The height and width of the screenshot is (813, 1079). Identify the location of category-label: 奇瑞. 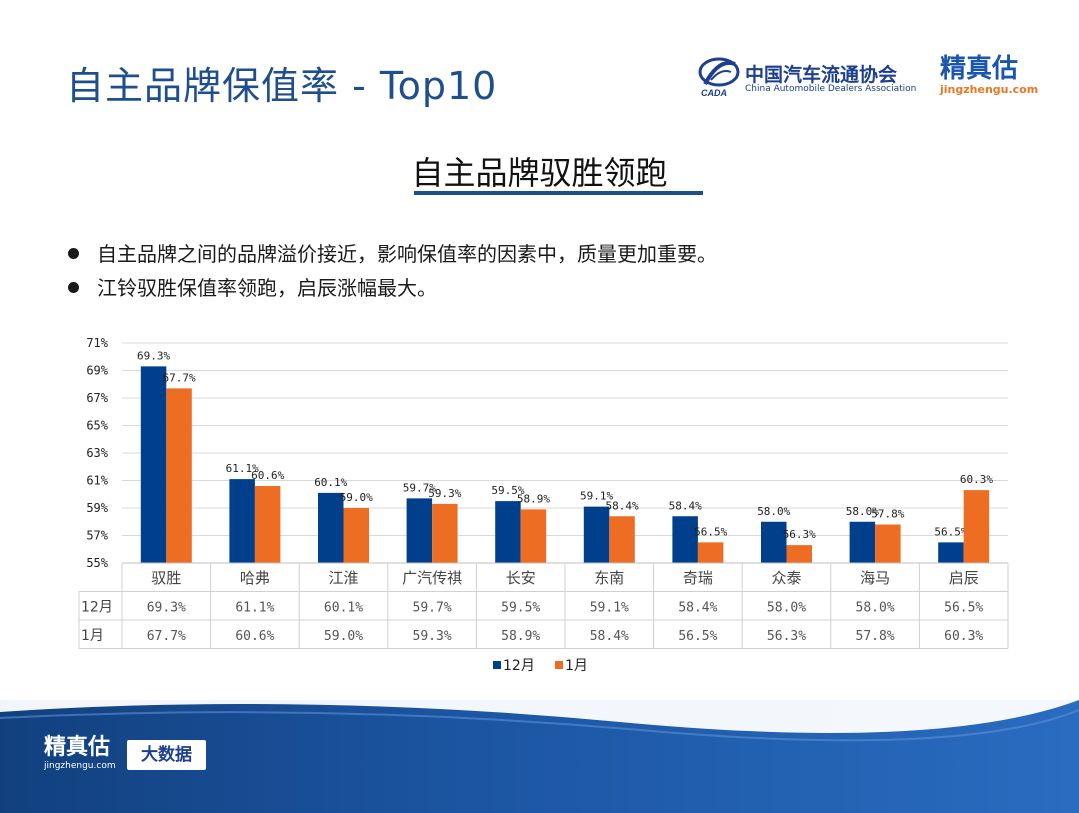
(698, 578).